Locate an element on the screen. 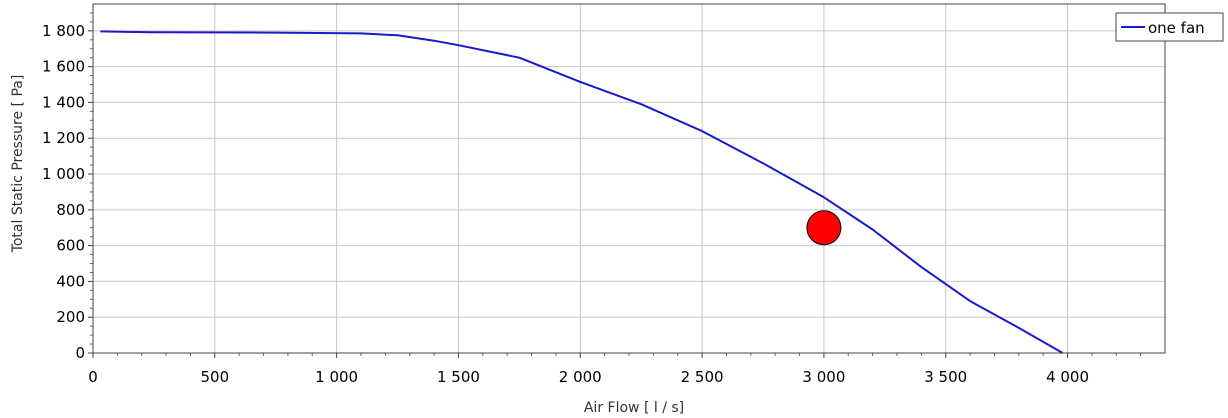 Image resolution: width=1228 pixels, height=418 pixels. x-tick-label: 0 is located at coordinates (93, 377).